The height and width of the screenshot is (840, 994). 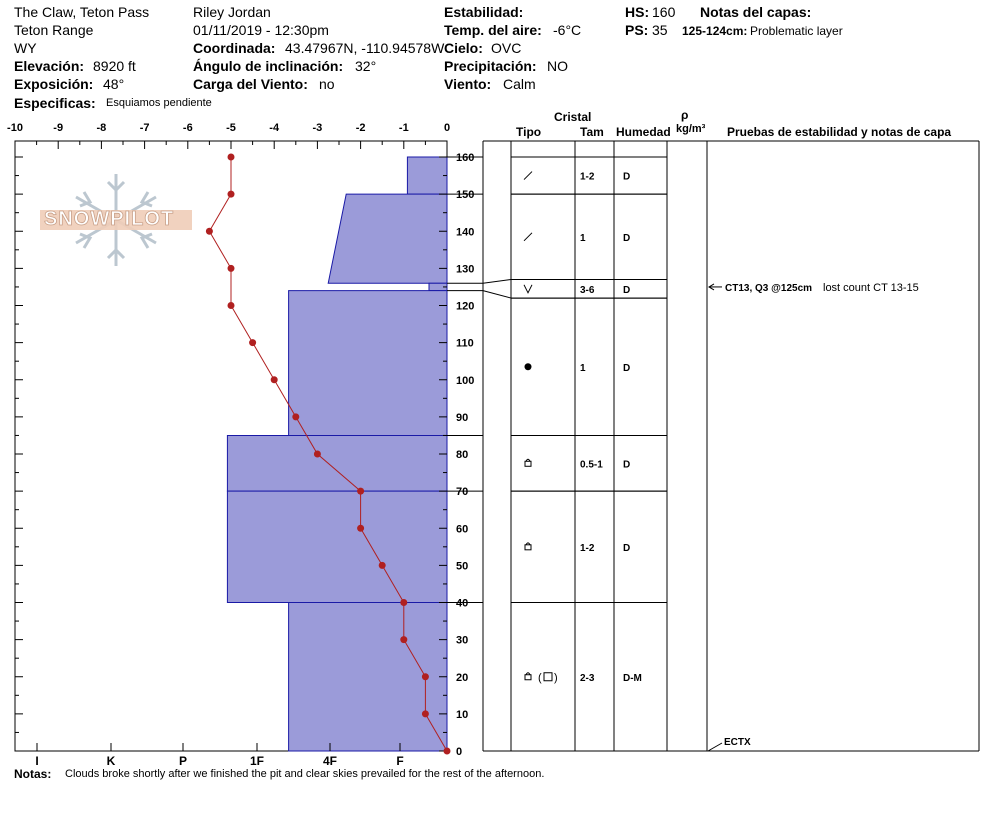 I want to click on temp-tick-label: -7, so click(x=145, y=128).